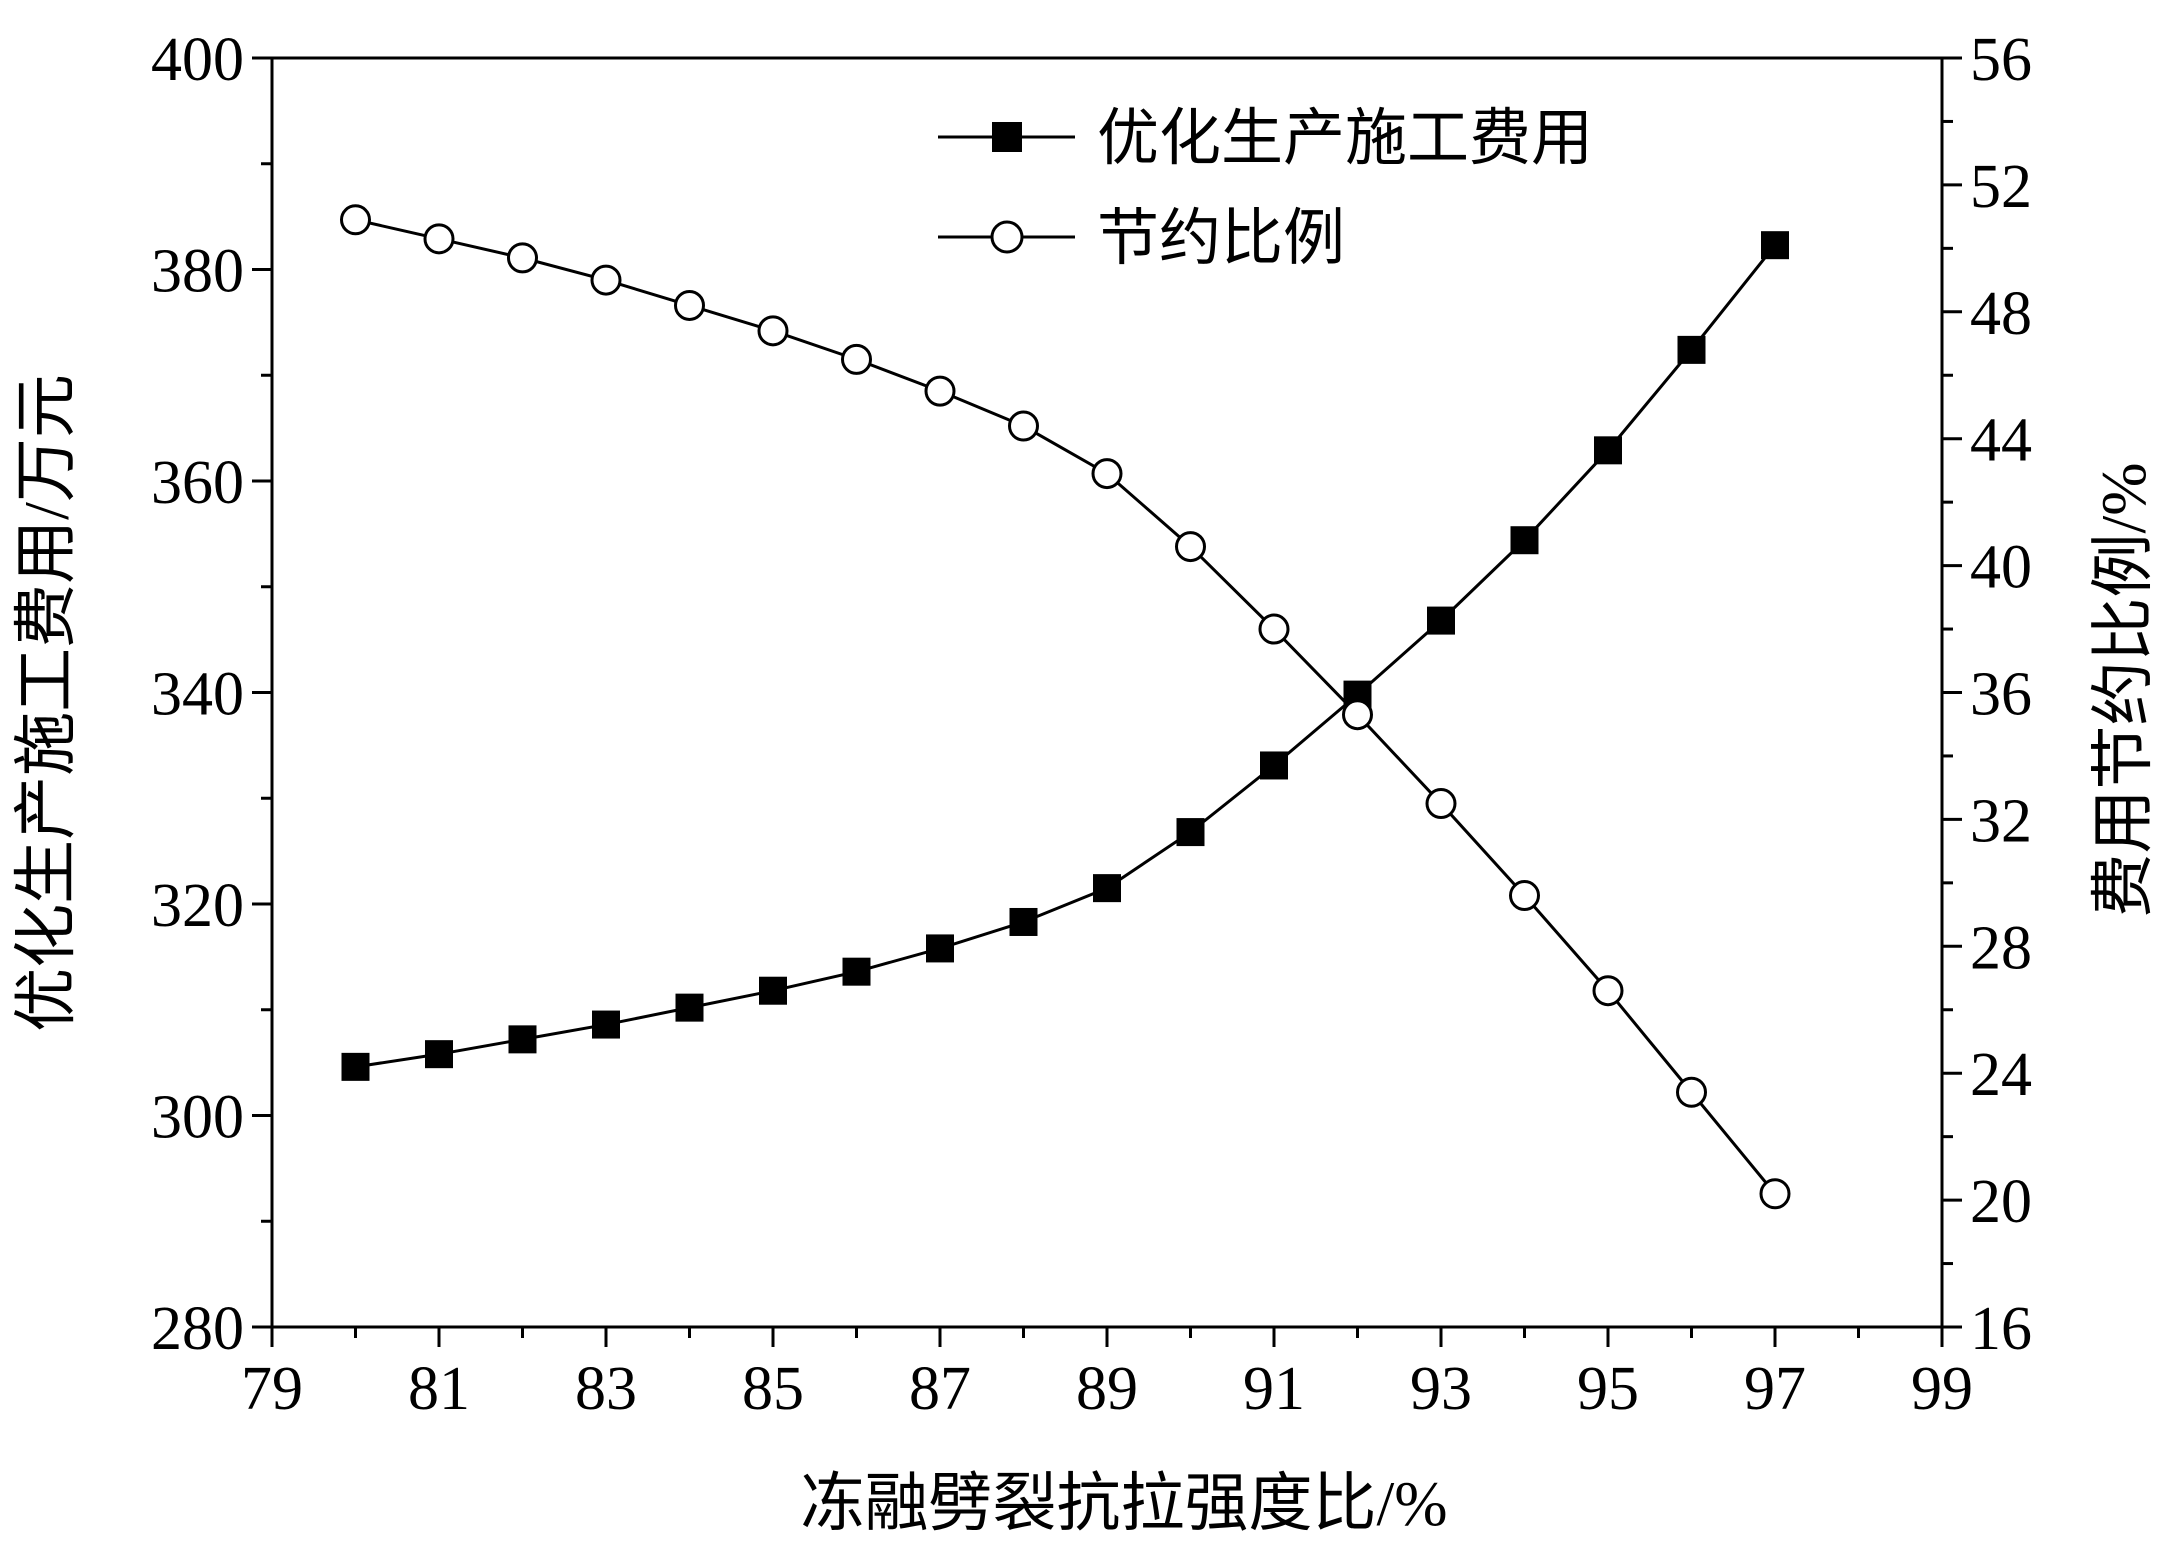 The width and height of the screenshot is (2182, 1555). I want to click on y-left-tick-label: 340, so click(197, 695).